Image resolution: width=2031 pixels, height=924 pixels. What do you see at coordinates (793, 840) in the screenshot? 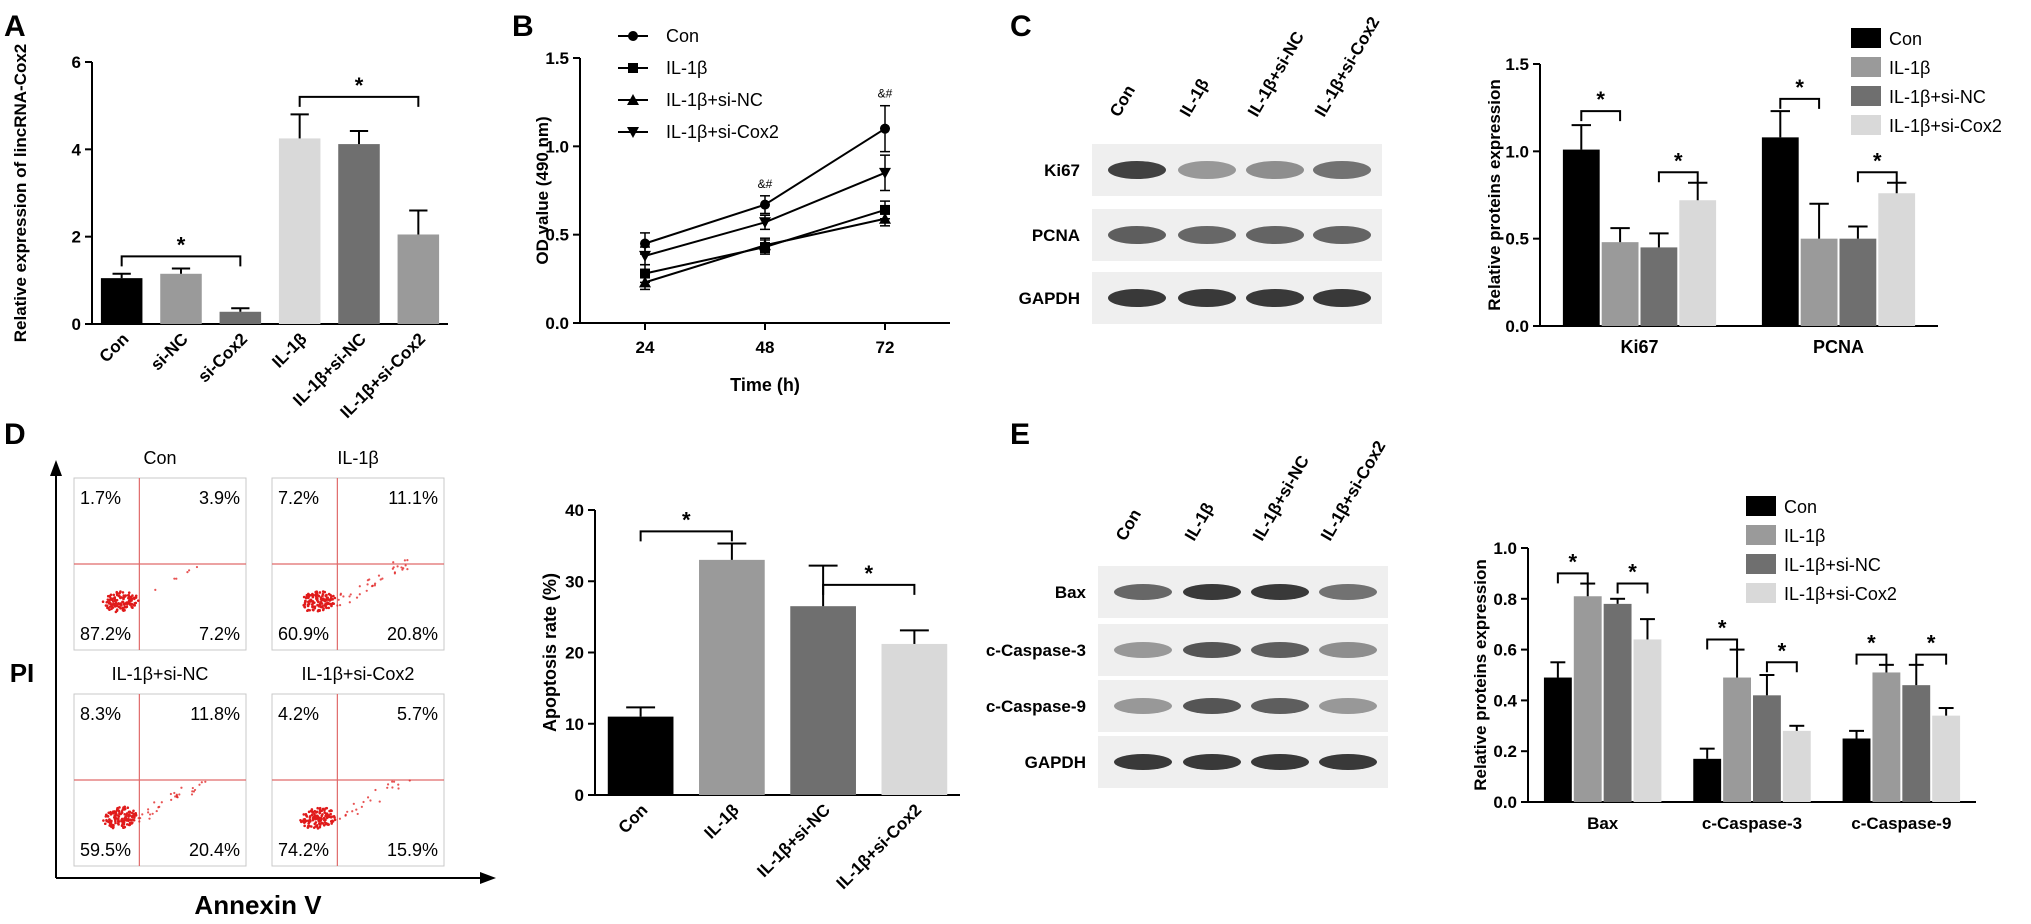
I see `x-tick-label: IL-1β+si-NC` at bounding box center [793, 840].